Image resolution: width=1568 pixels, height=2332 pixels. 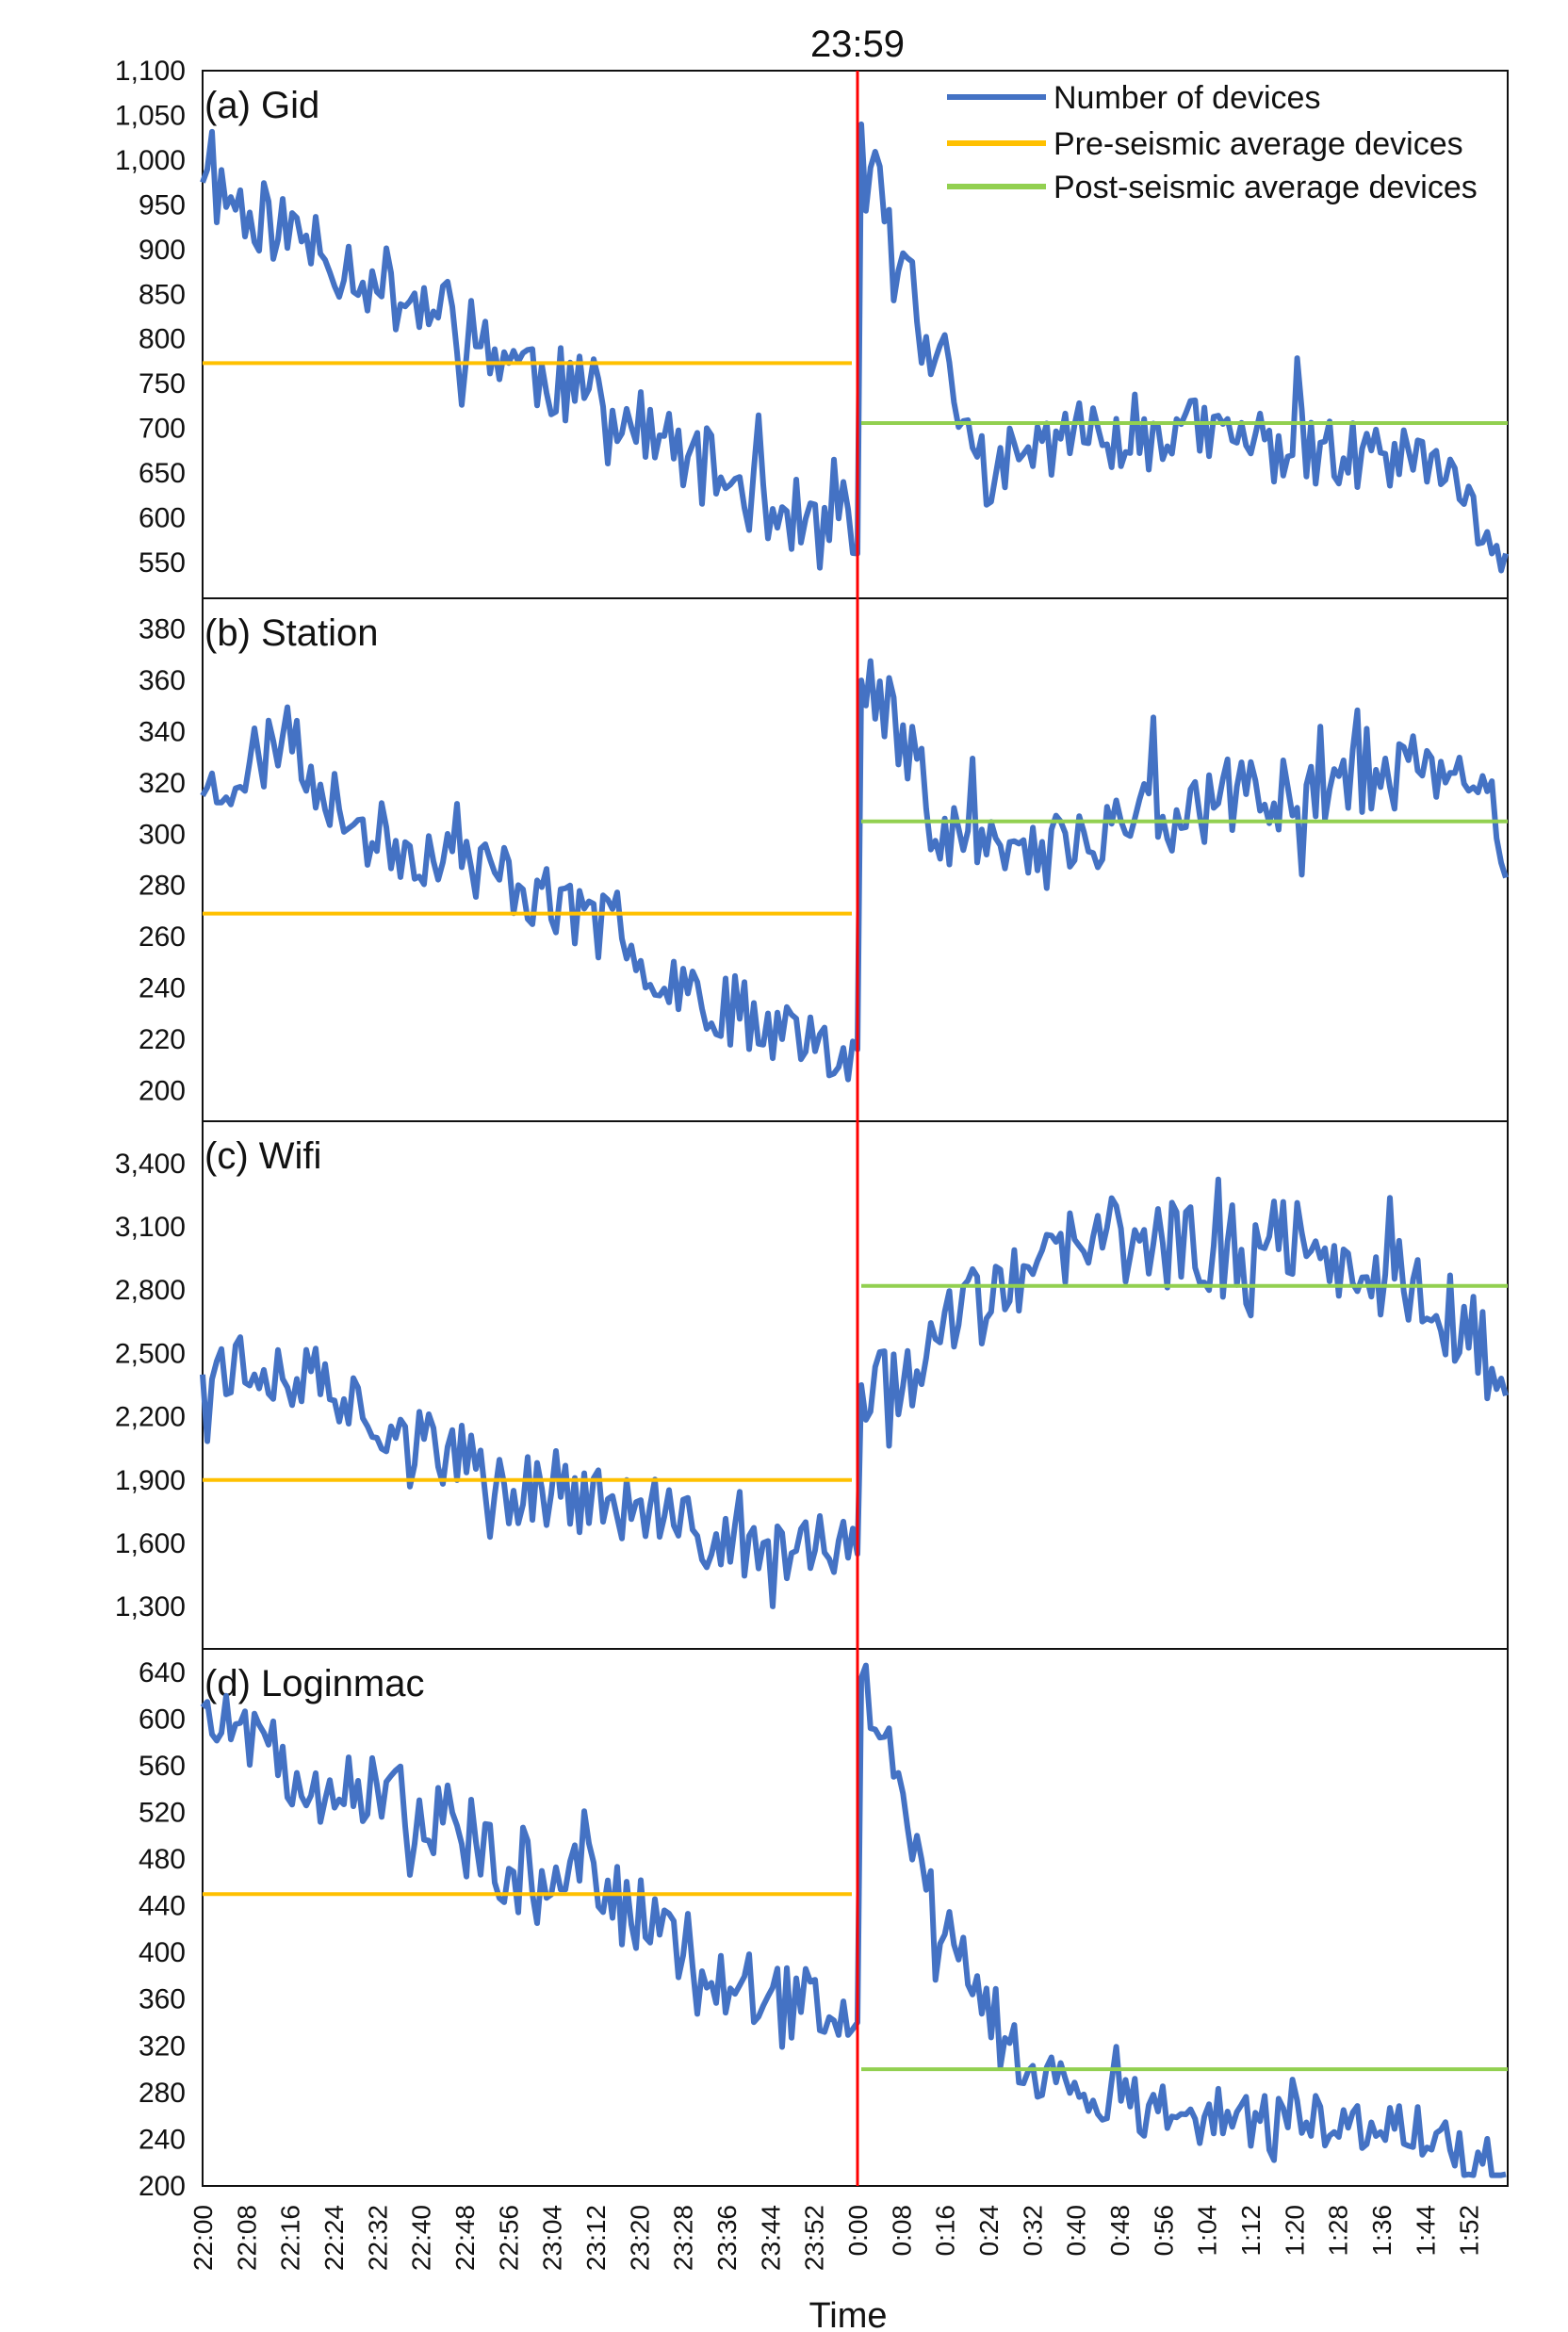 What do you see at coordinates (150, 71) in the screenshot?
I see `y-tick-label: 1,100` at bounding box center [150, 71].